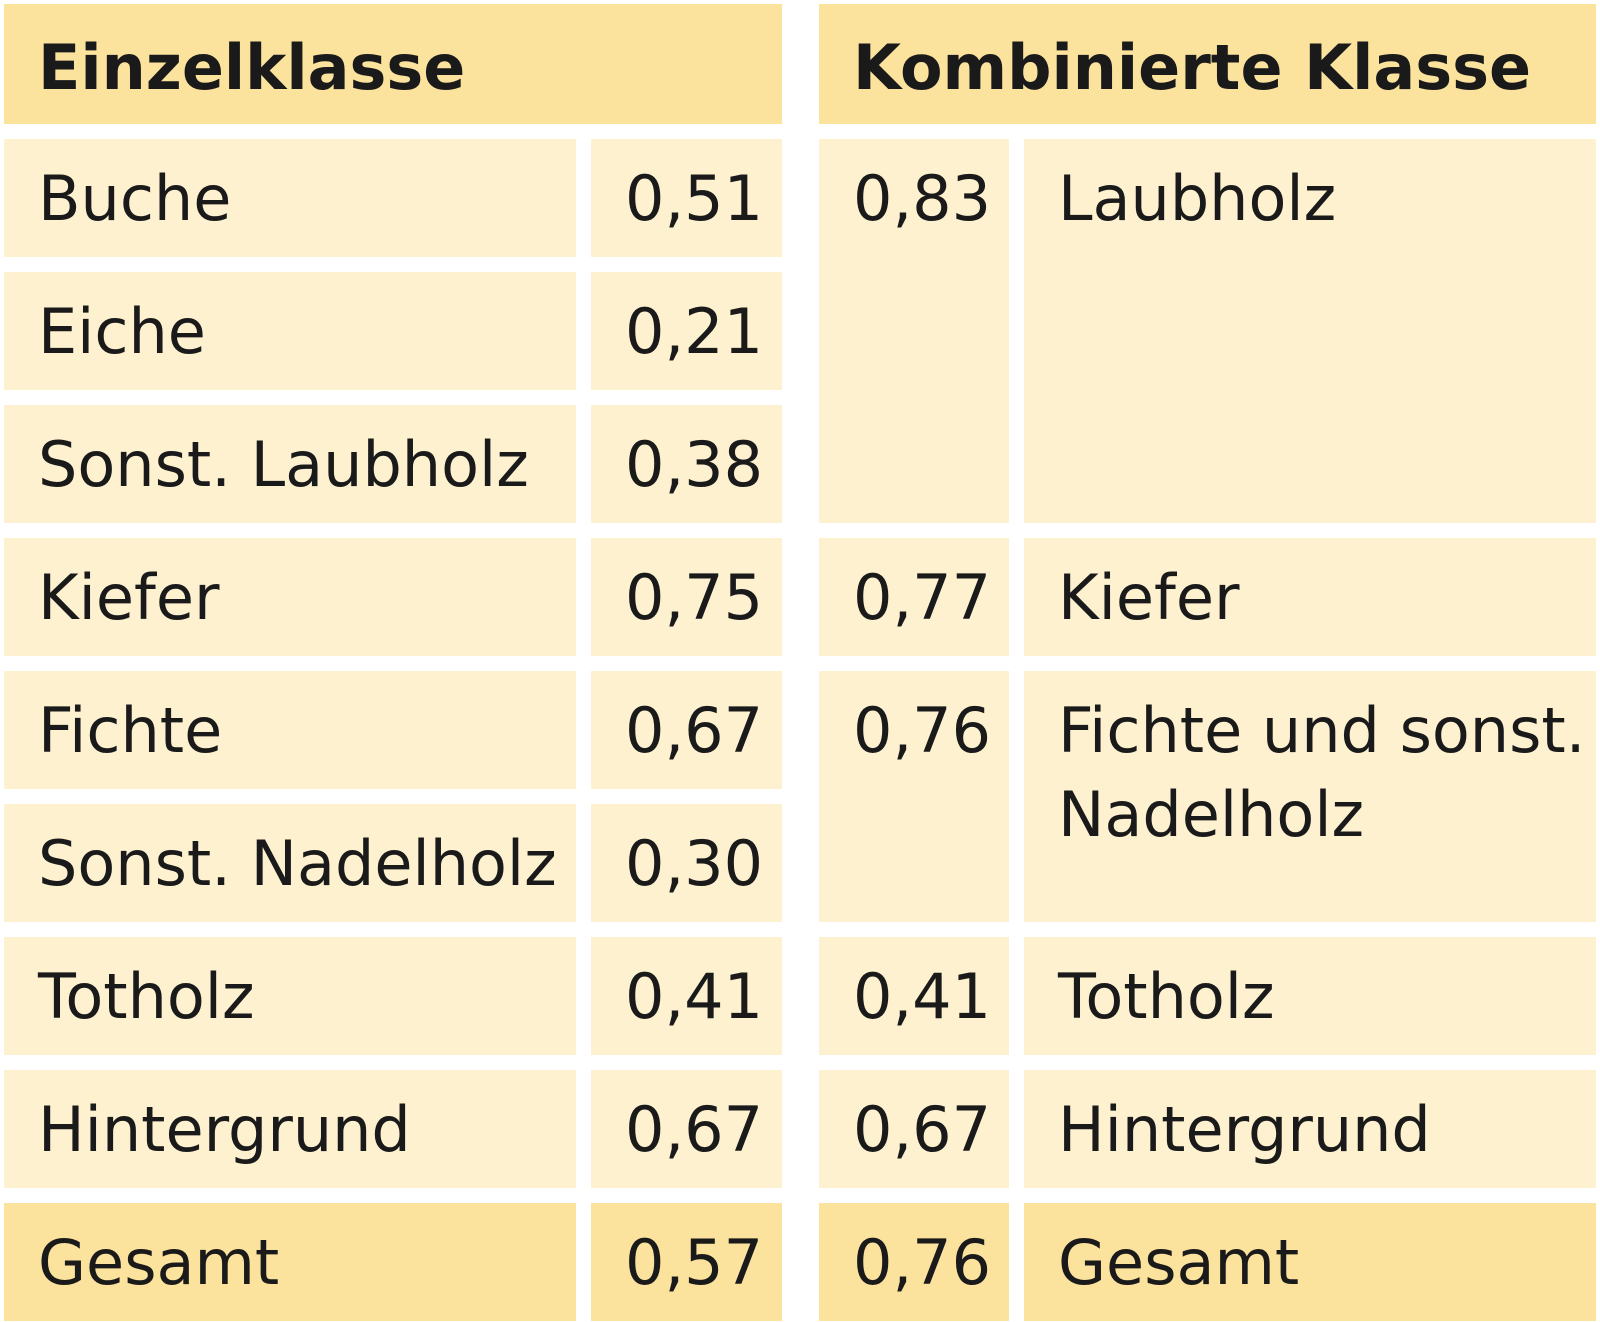 The width and height of the screenshot is (1600, 1322). What do you see at coordinates (686, 996) in the screenshot?
I see `single-value-cell: 0,41` at bounding box center [686, 996].